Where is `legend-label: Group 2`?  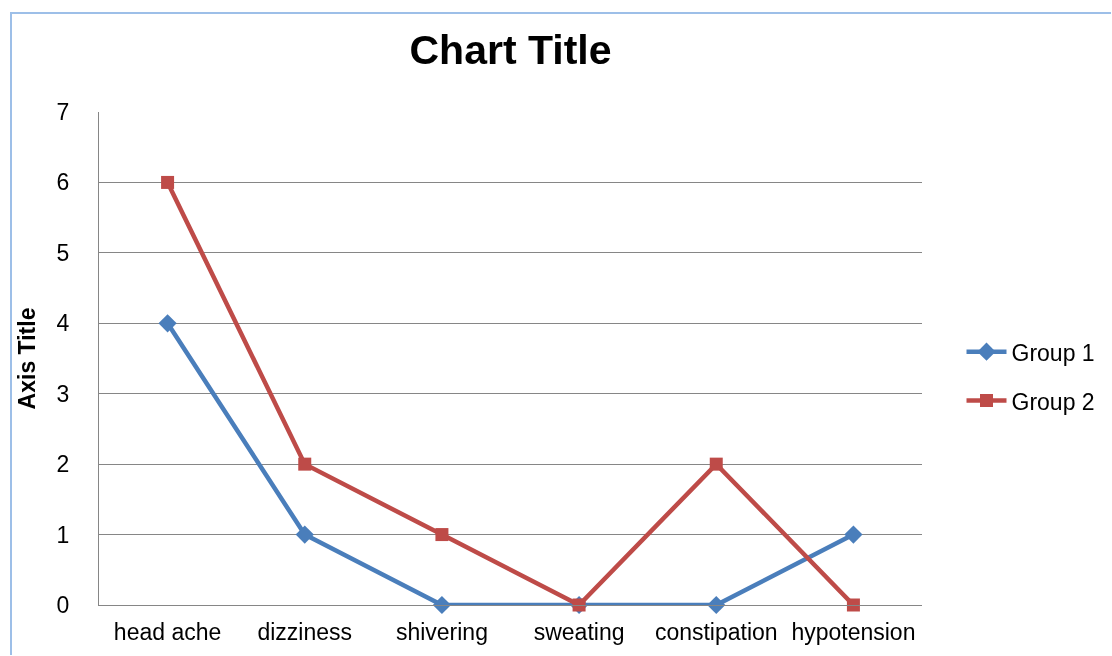 legend-label: Group 2 is located at coordinates (1053, 401).